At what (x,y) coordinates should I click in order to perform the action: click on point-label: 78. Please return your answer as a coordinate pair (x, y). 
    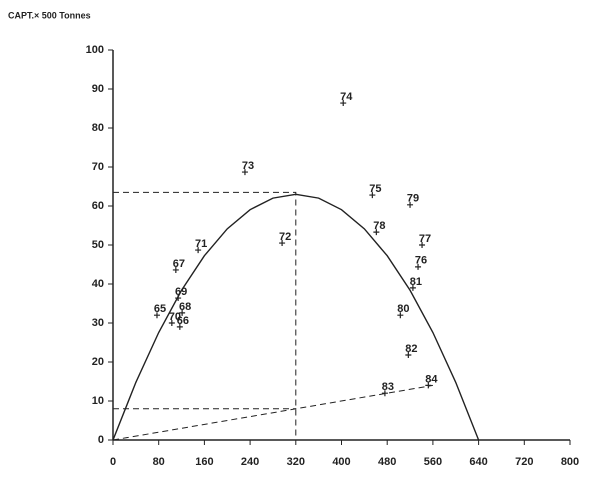
    Looking at the image, I should click on (379, 226).